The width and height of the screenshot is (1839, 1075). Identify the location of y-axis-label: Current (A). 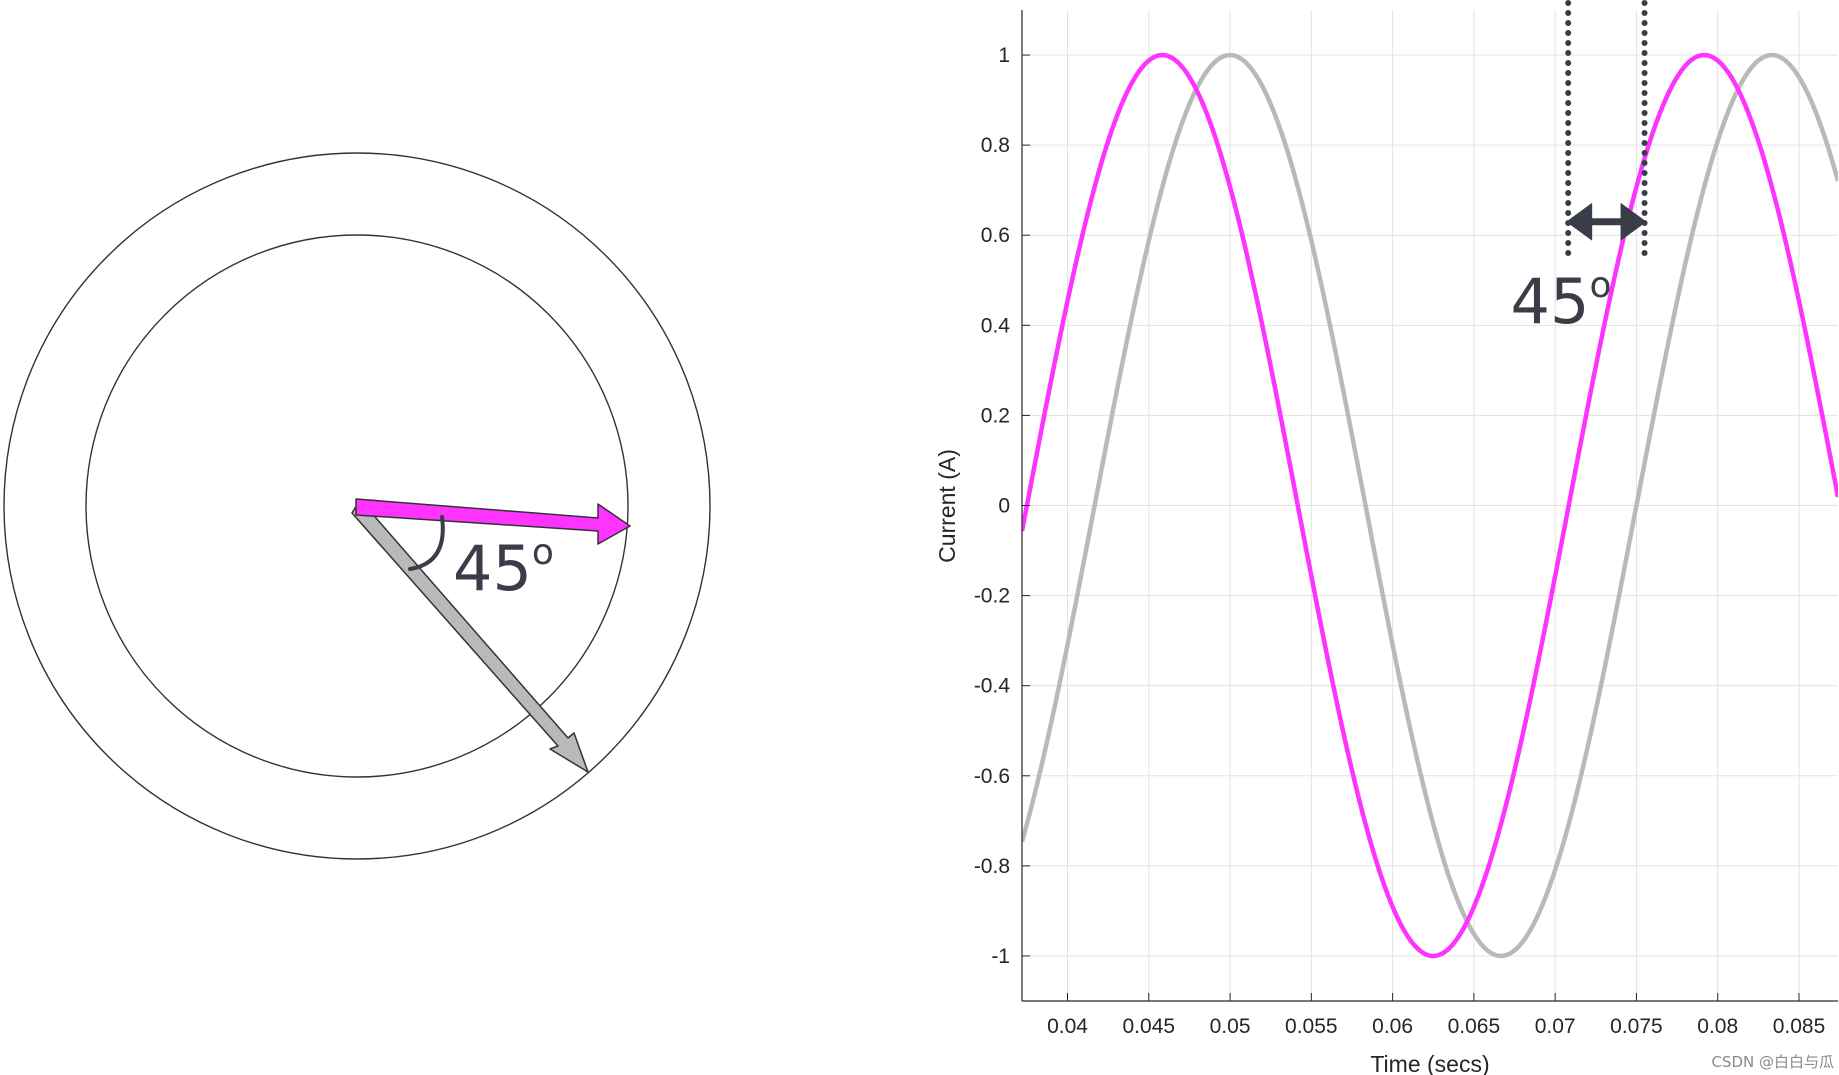
(947, 506).